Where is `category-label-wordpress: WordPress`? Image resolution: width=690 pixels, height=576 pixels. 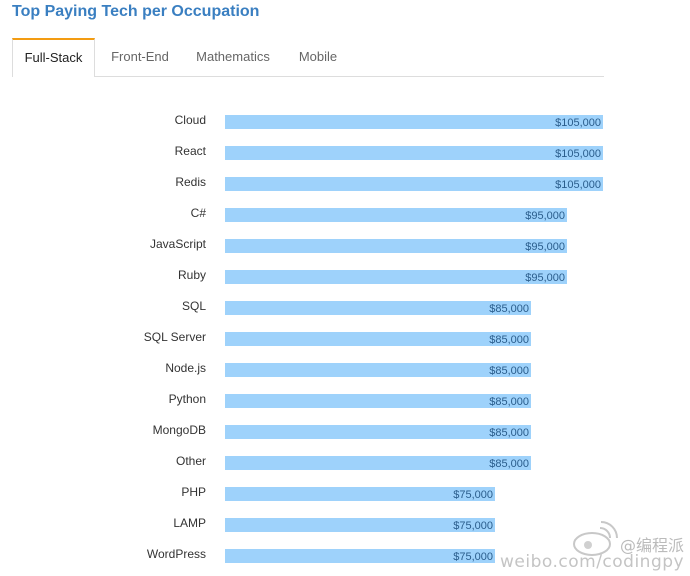 category-label-wordpress: WordPress is located at coordinates (176, 554).